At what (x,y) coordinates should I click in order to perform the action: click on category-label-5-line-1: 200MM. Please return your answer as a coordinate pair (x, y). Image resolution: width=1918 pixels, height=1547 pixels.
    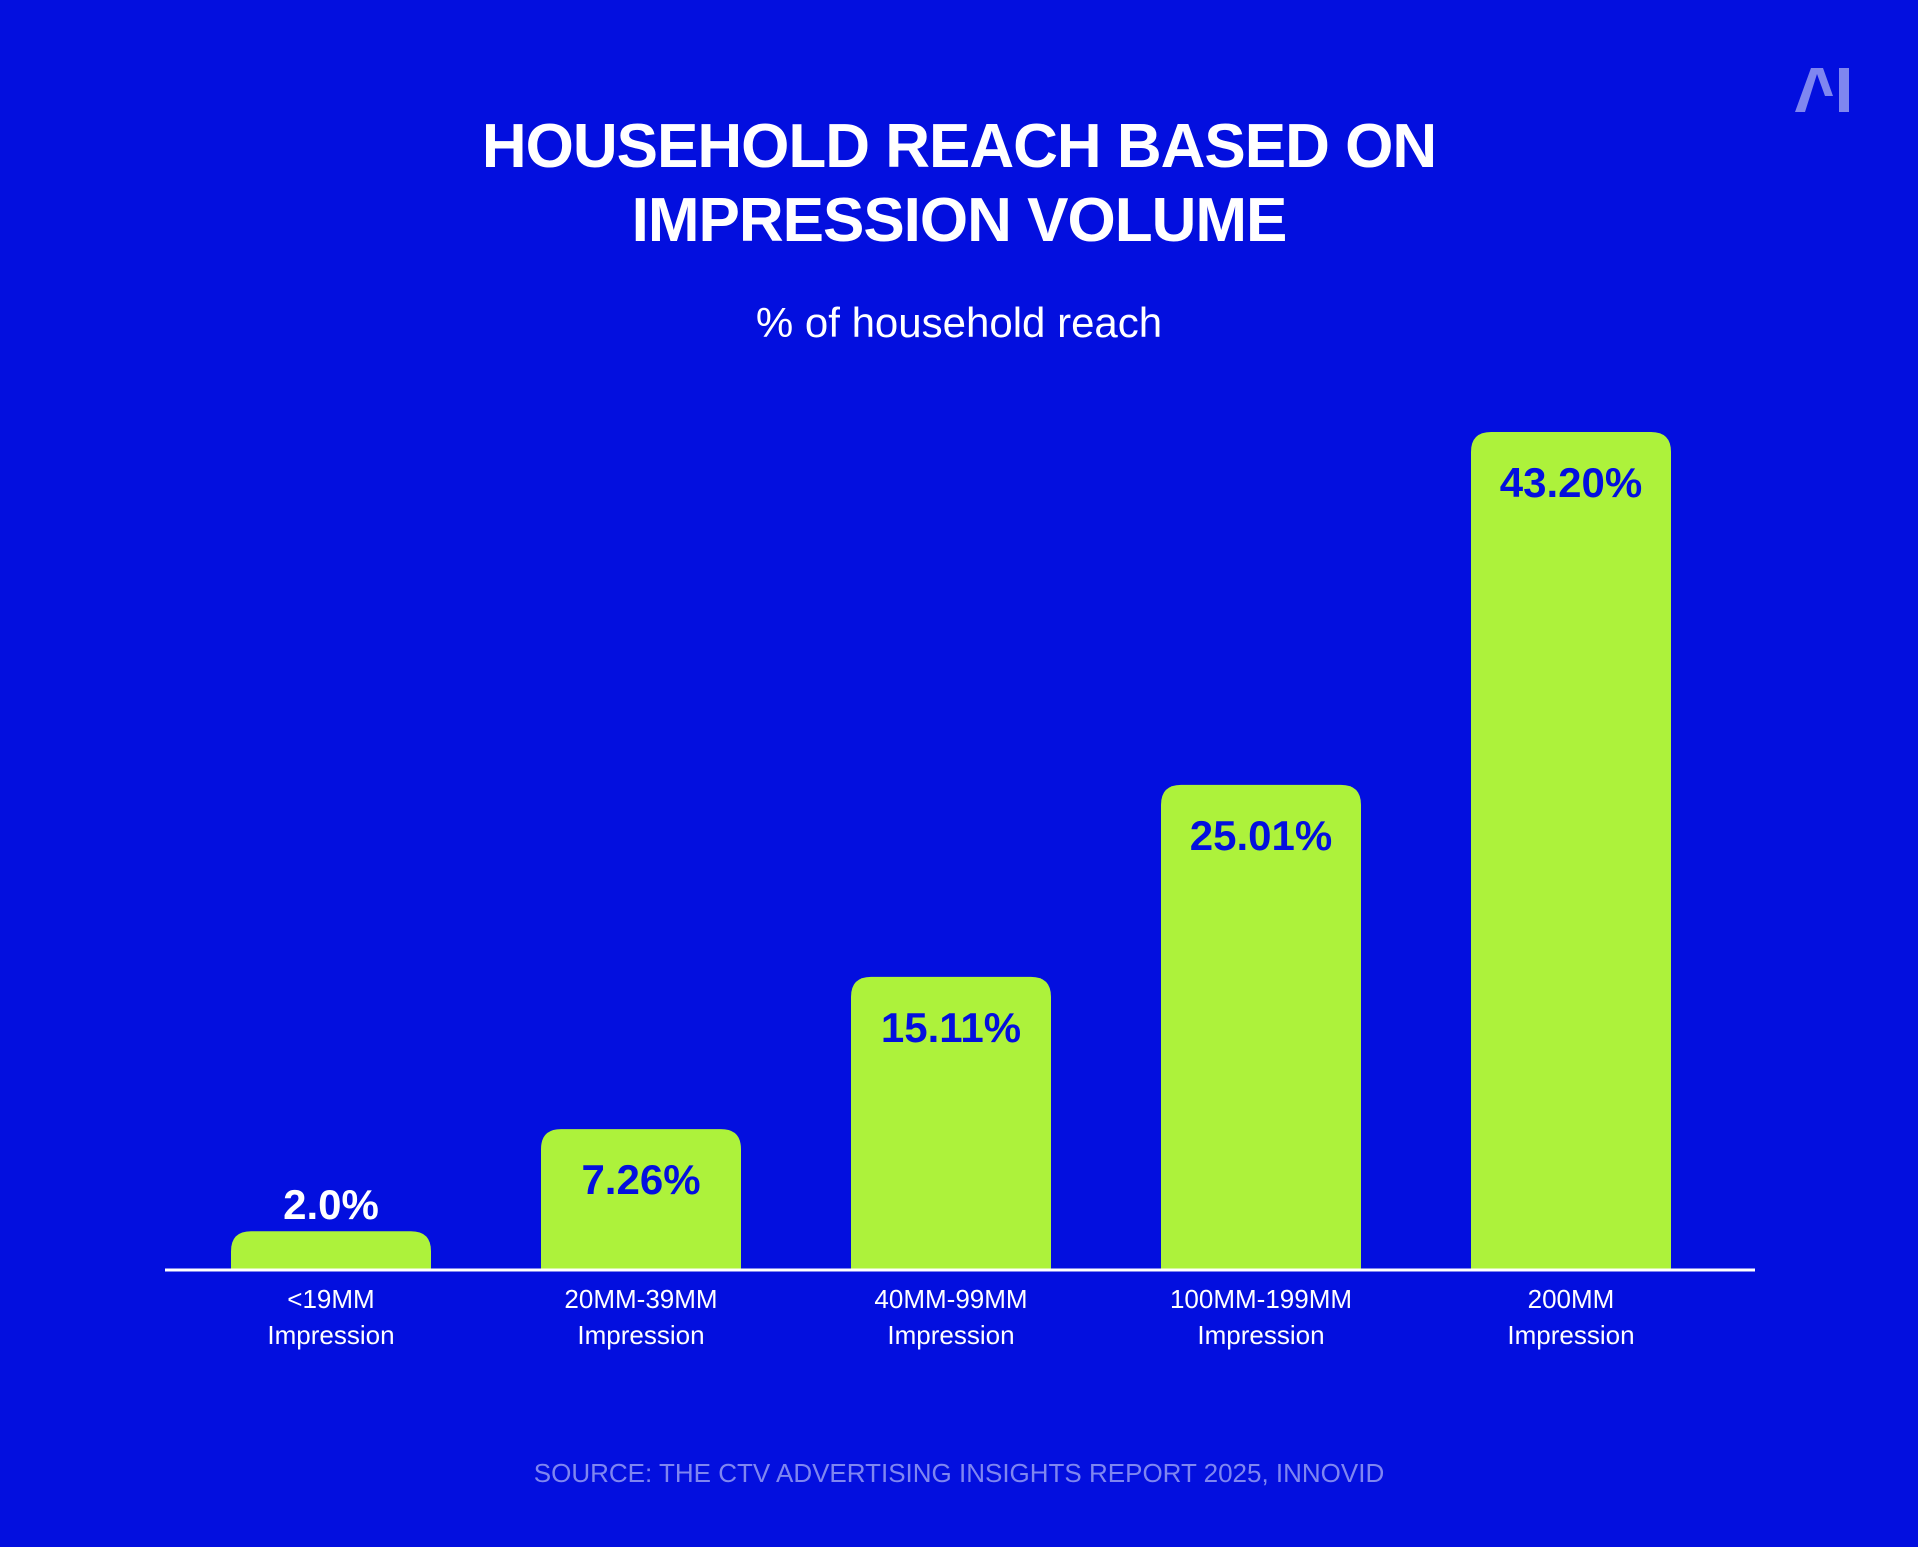
    Looking at the image, I should click on (1571, 1299).